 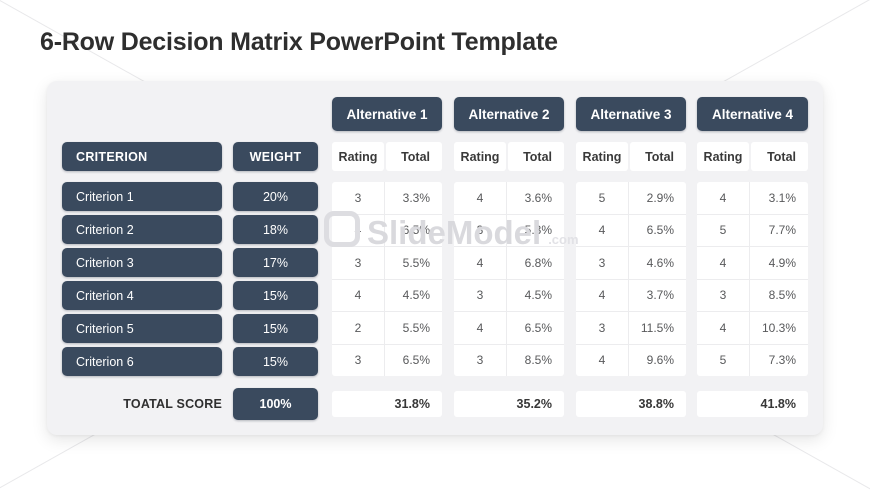 What do you see at coordinates (275, 156) in the screenshot?
I see `weight-column-header: WEIGHT` at bounding box center [275, 156].